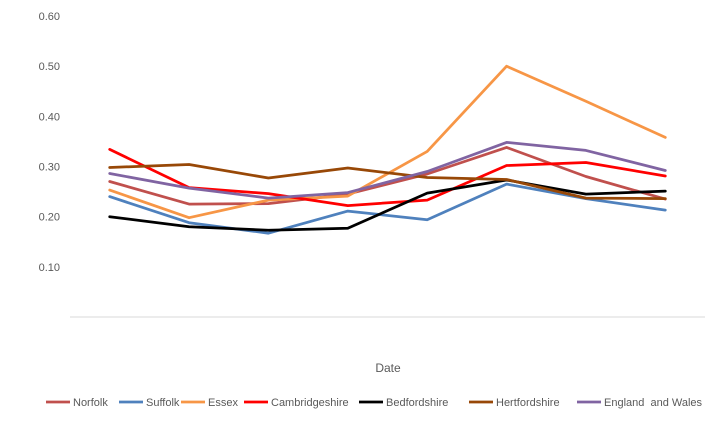  Describe the element at coordinates (653, 403) in the screenshot. I see `legend-label: England and Wales` at that location.